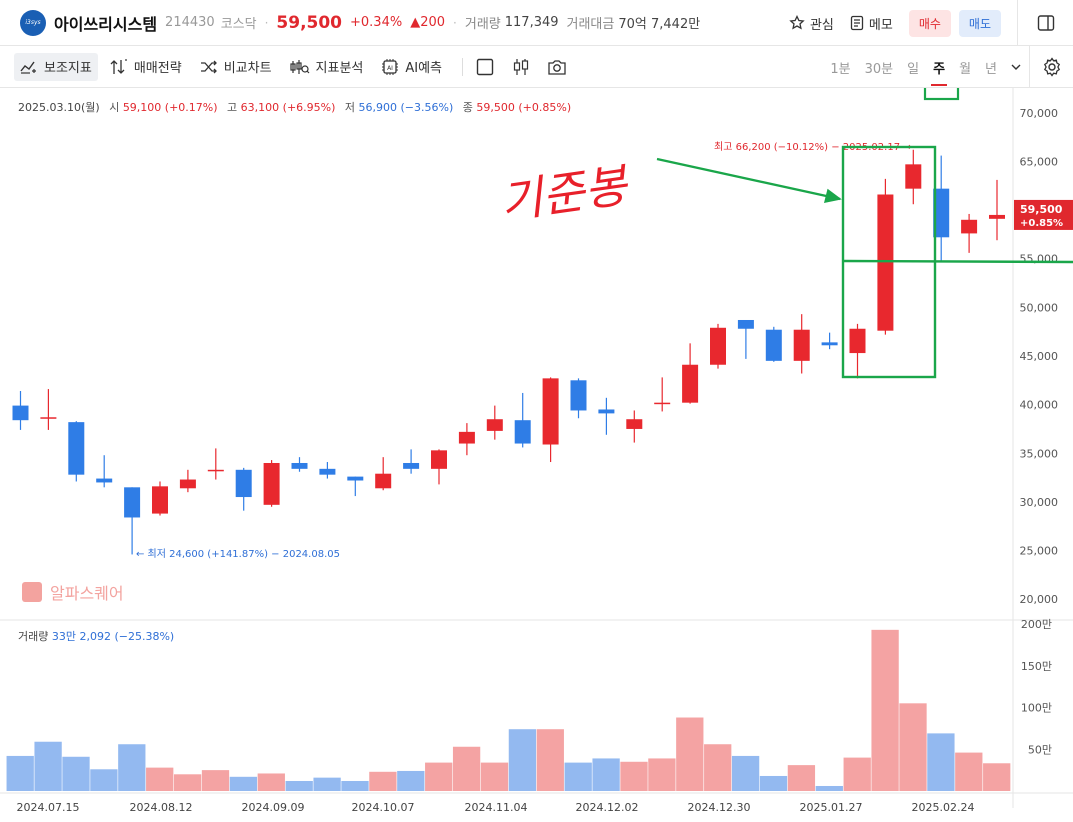  Describe the element at coordinates (1040, 749) in the screenshot. I see `volume-tick-label: 50만` at that location.